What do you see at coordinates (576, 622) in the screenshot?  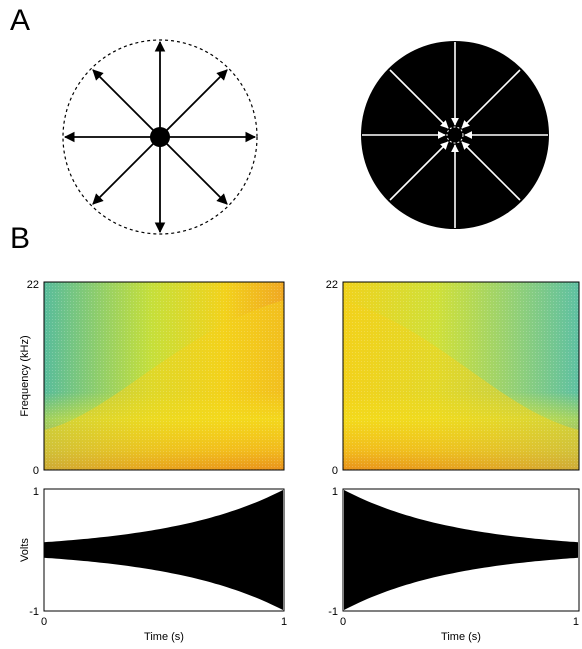 I see `right-wave-xtick-end: 1` at bounding box center [576, 622].